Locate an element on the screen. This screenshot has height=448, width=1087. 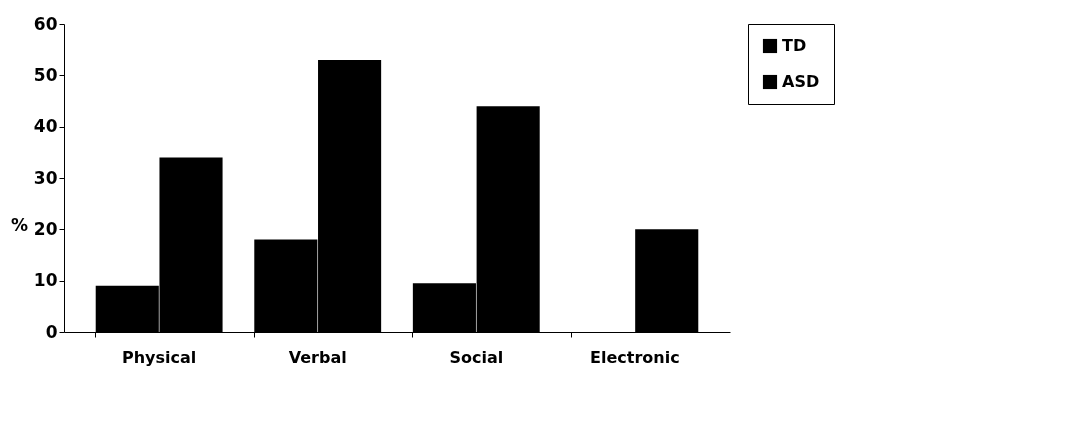
y-axis-title: % is located at coordinates (19, 224).